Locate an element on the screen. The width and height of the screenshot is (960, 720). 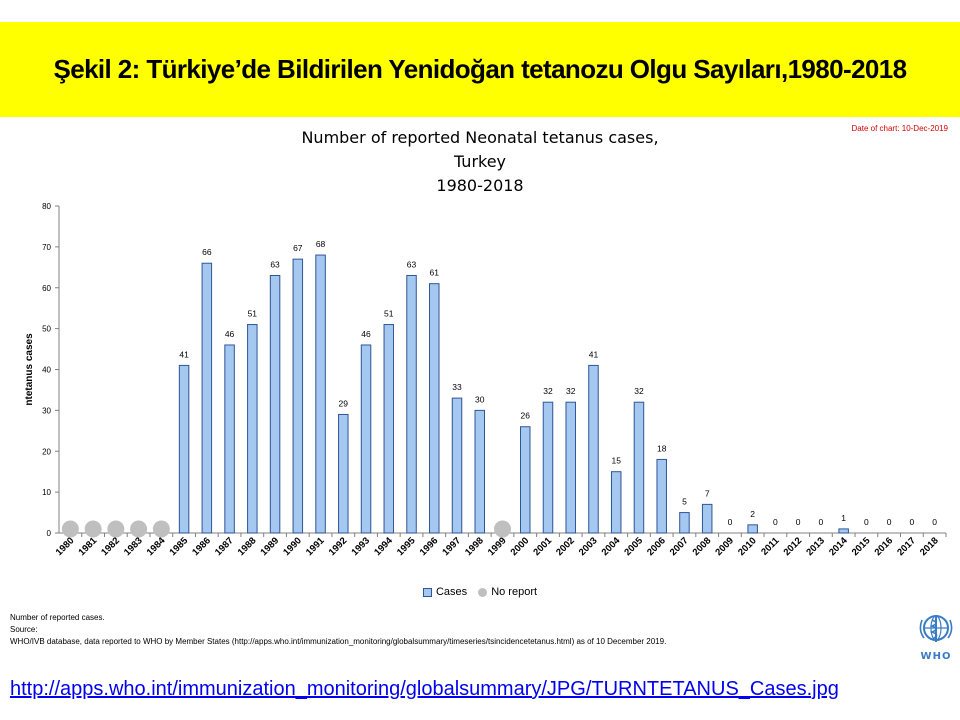
data-label: 67 is located at coordinates (298, 248).